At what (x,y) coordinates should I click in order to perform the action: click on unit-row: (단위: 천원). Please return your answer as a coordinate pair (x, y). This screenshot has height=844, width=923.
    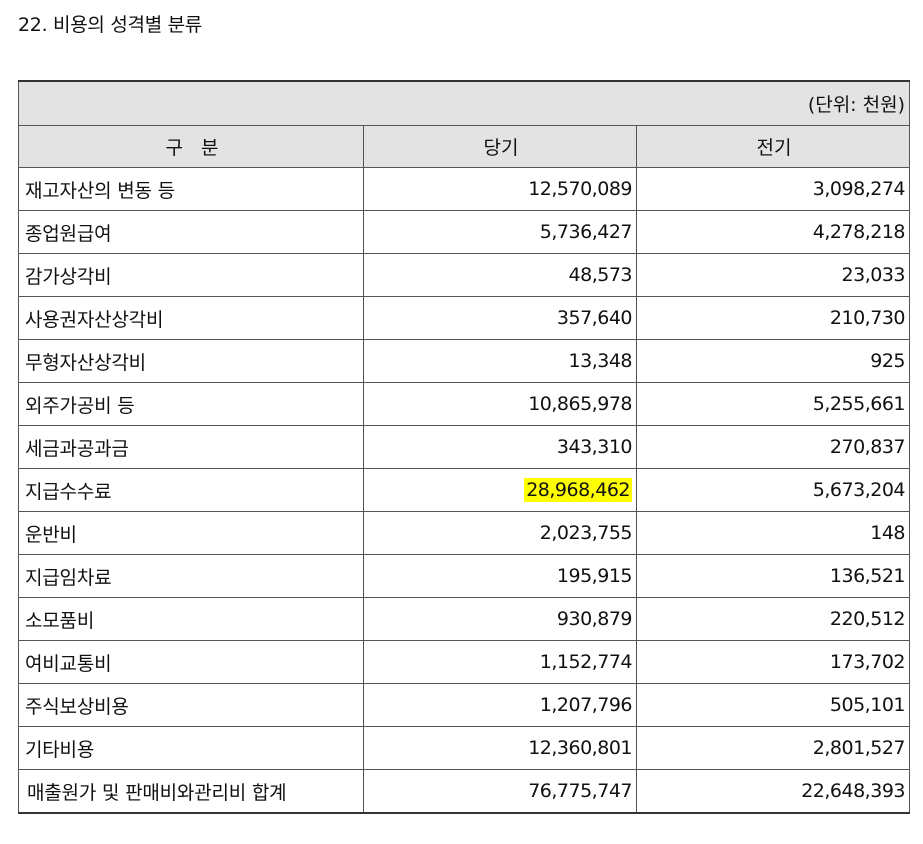
    Looking at the image, I should click on (464, 103).